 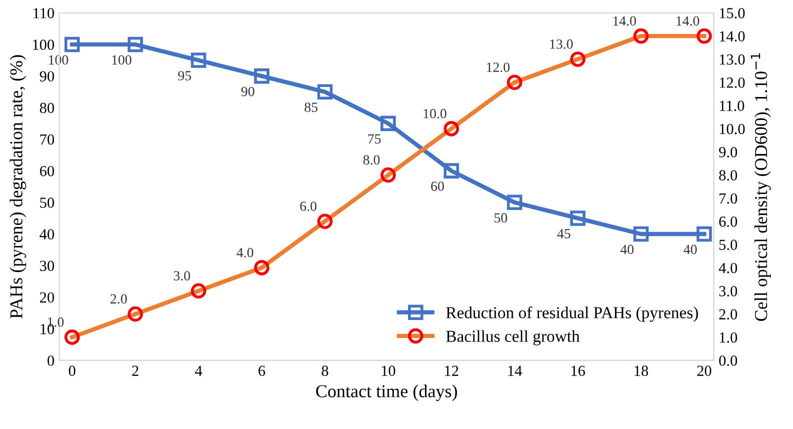 I want to click on y-tick-label: 110, so click(x=44, y=13).